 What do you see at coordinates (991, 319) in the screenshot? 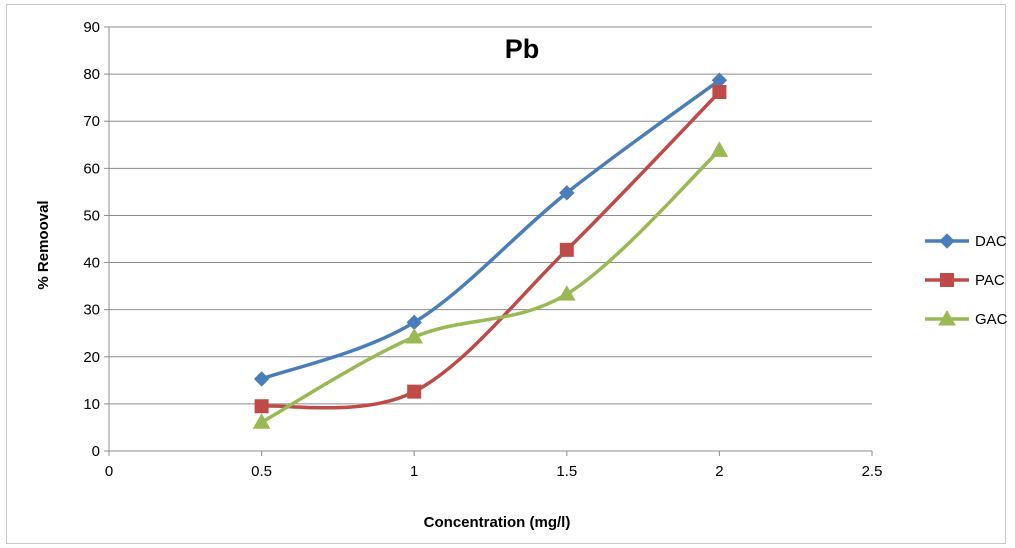
I see `legend-label-gac: GAC` at bounding box center [991, 319].